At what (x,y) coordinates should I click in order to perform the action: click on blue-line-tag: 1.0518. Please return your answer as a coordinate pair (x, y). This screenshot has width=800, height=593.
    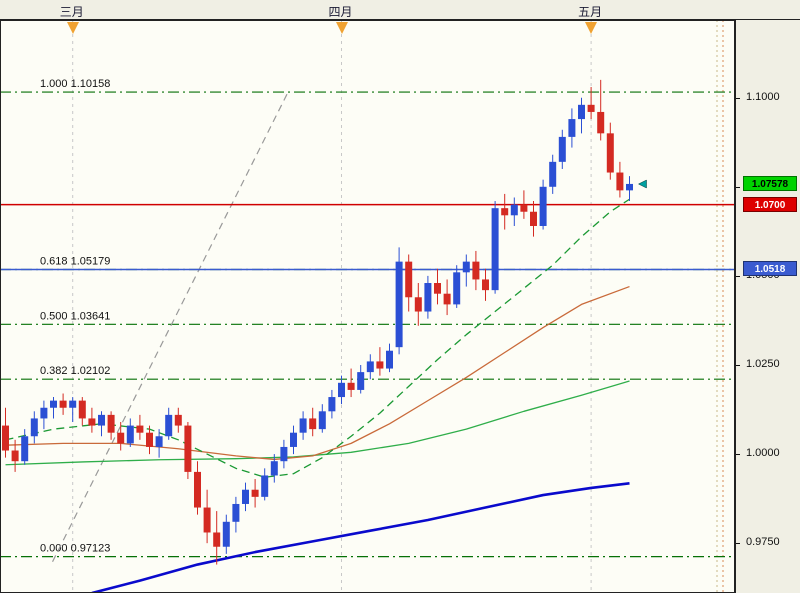
    Looking at the image, I should click on (770, 268).